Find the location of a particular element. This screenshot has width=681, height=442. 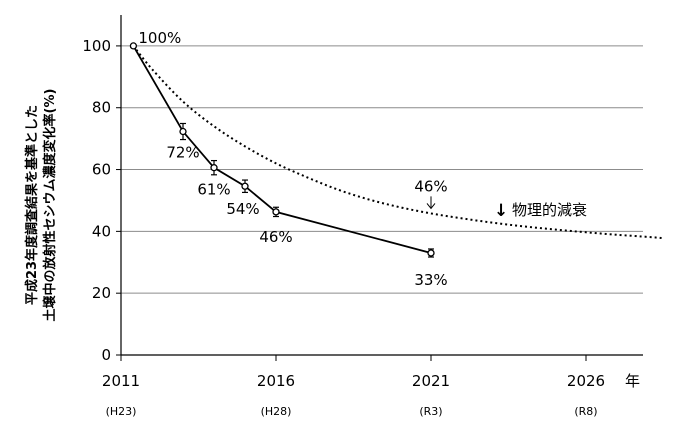

legend-label: 物理的減衰 is located at coordinates (549, 210).